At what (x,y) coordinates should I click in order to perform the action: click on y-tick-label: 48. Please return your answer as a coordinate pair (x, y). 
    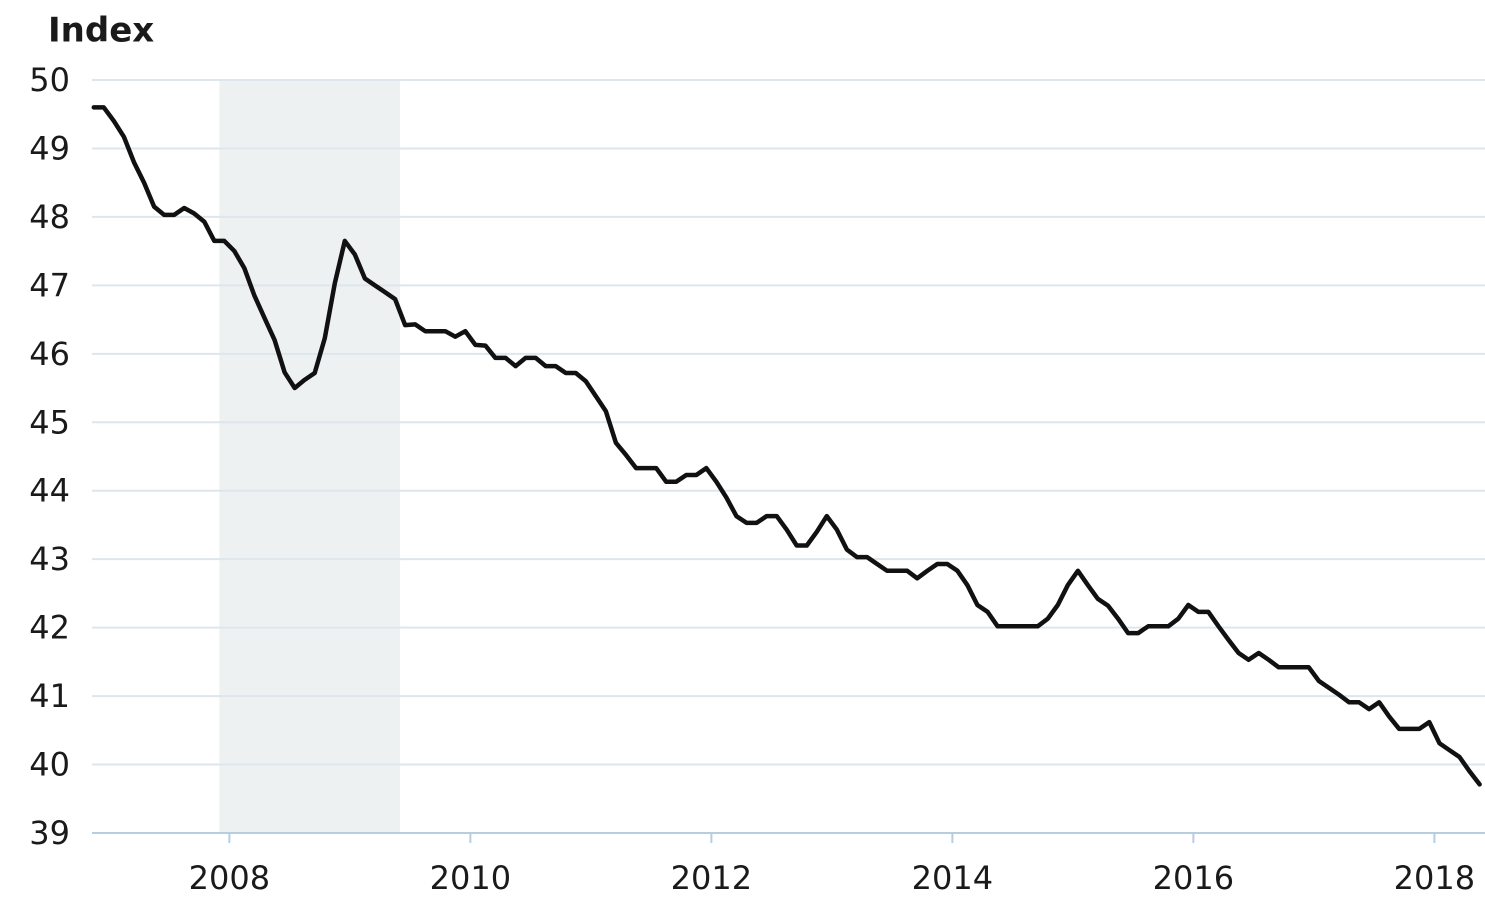
    Looking at the image, I should click on (49, 217).